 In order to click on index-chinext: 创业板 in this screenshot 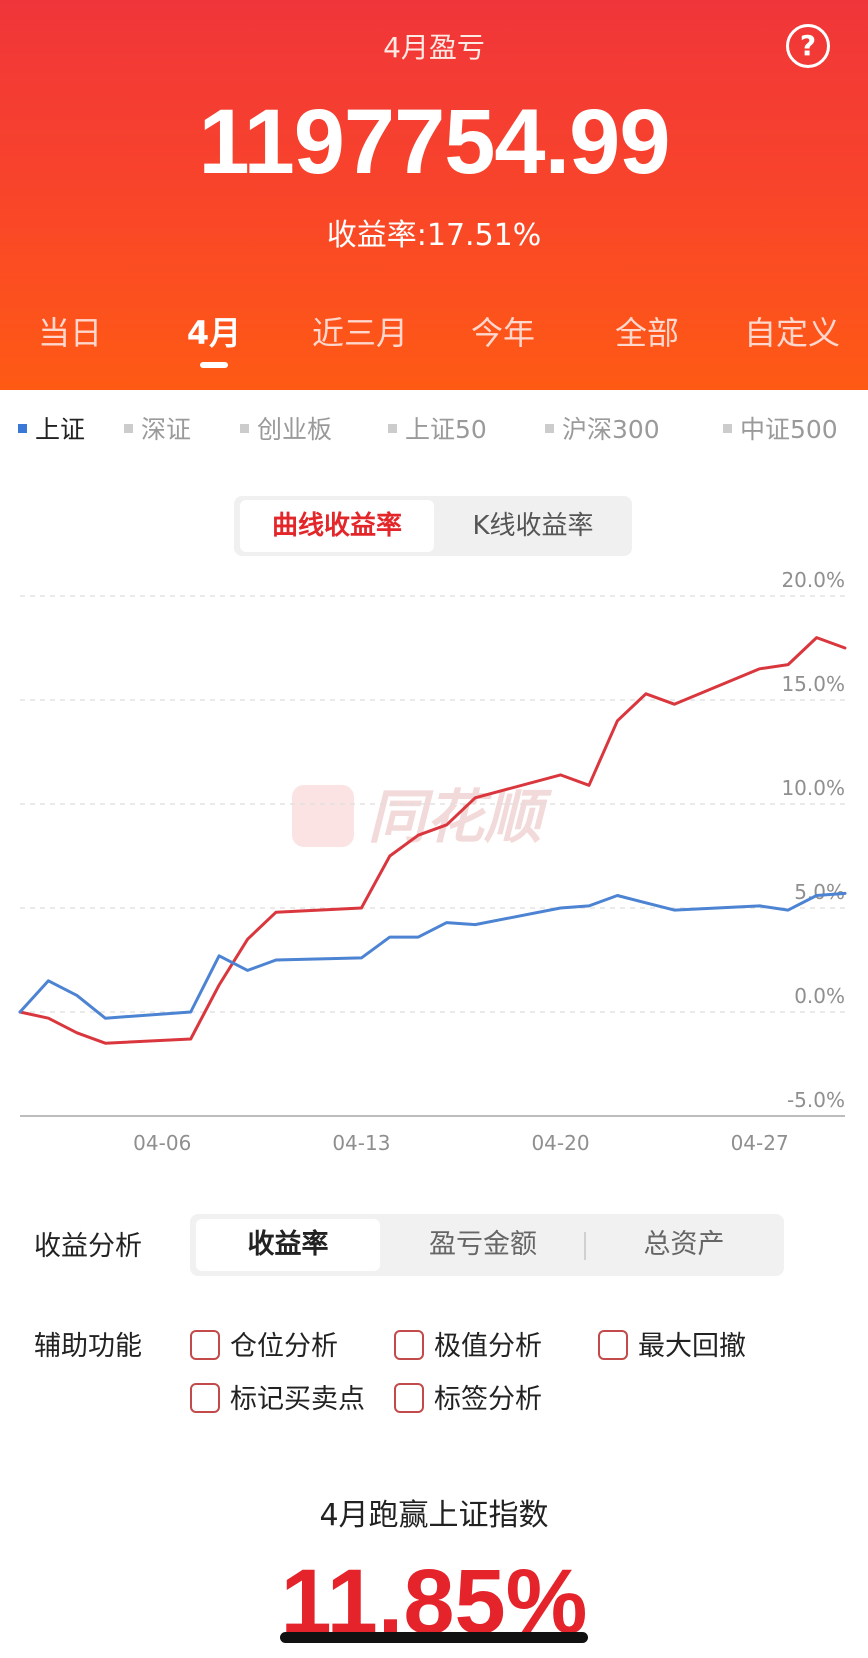, I will do `click(286, 428)`.